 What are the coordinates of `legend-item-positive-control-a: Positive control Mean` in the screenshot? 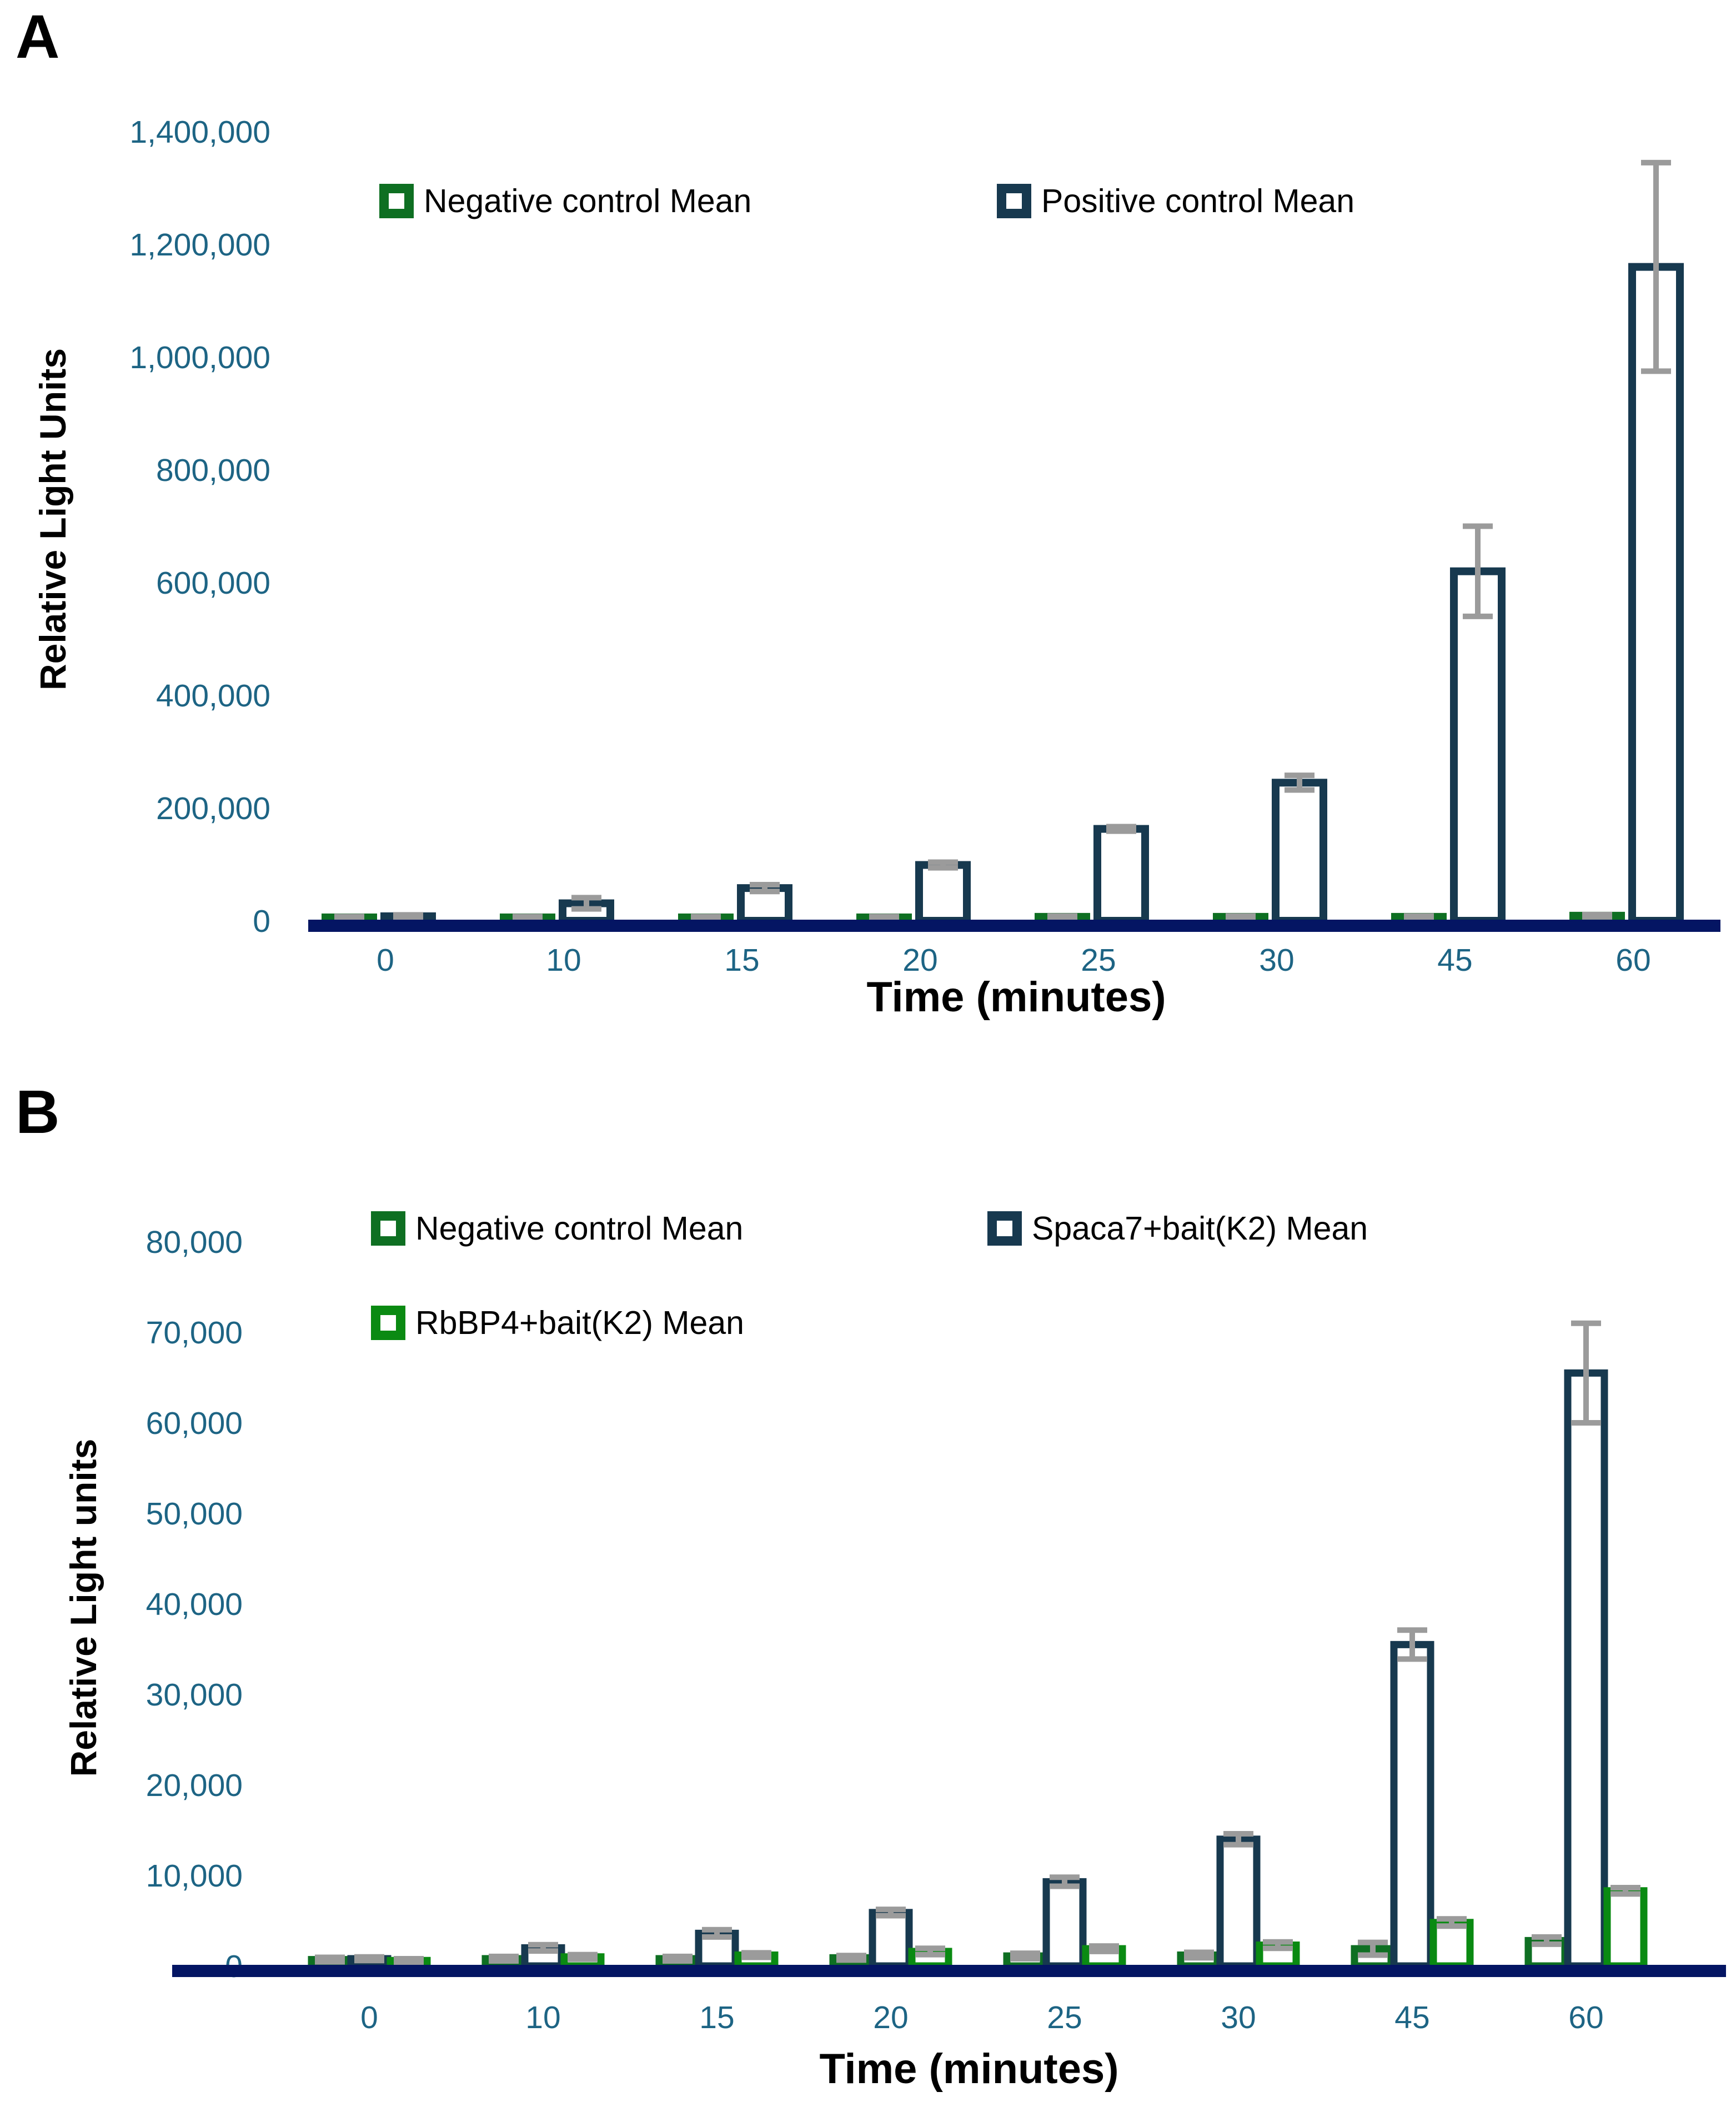 It's located at (1175, 201).